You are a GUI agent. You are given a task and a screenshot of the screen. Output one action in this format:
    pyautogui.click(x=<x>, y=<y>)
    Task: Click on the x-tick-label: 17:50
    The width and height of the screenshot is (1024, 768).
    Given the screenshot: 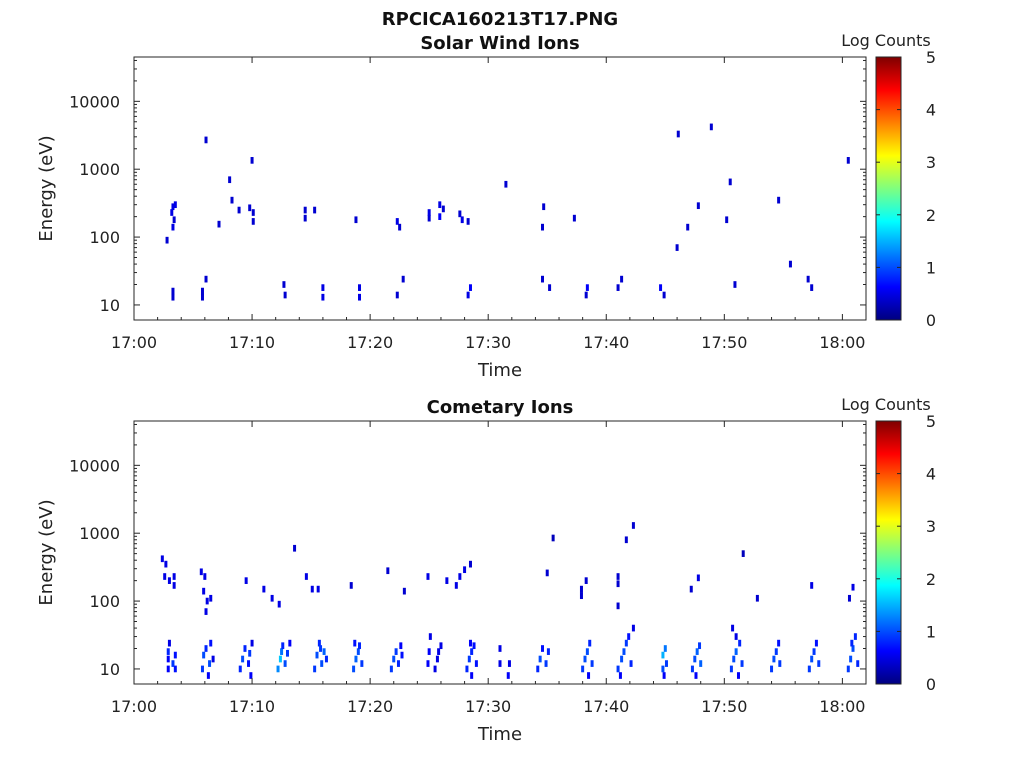 What is the action you would take?
    pyautogui.click(x=724, y=706)
    